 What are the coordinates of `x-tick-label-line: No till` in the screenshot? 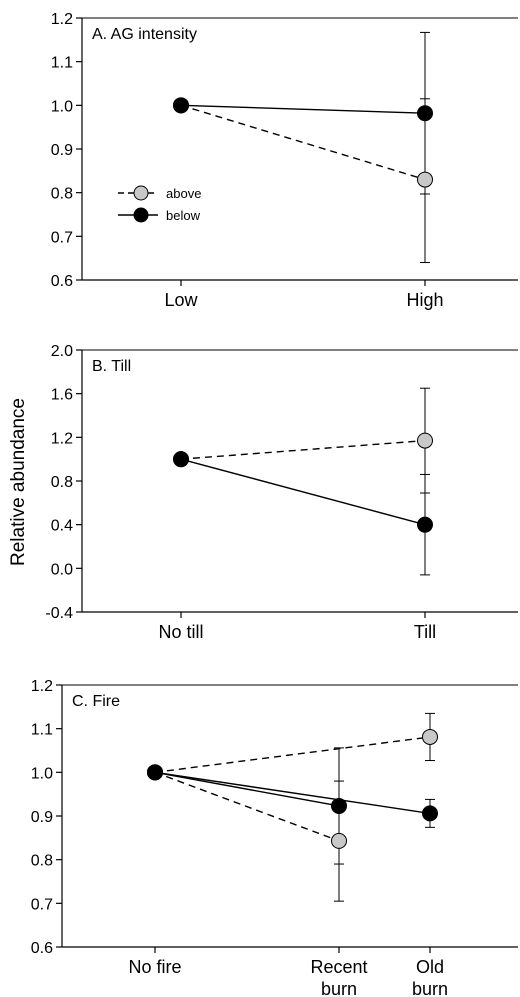 It's located at (180, 632).